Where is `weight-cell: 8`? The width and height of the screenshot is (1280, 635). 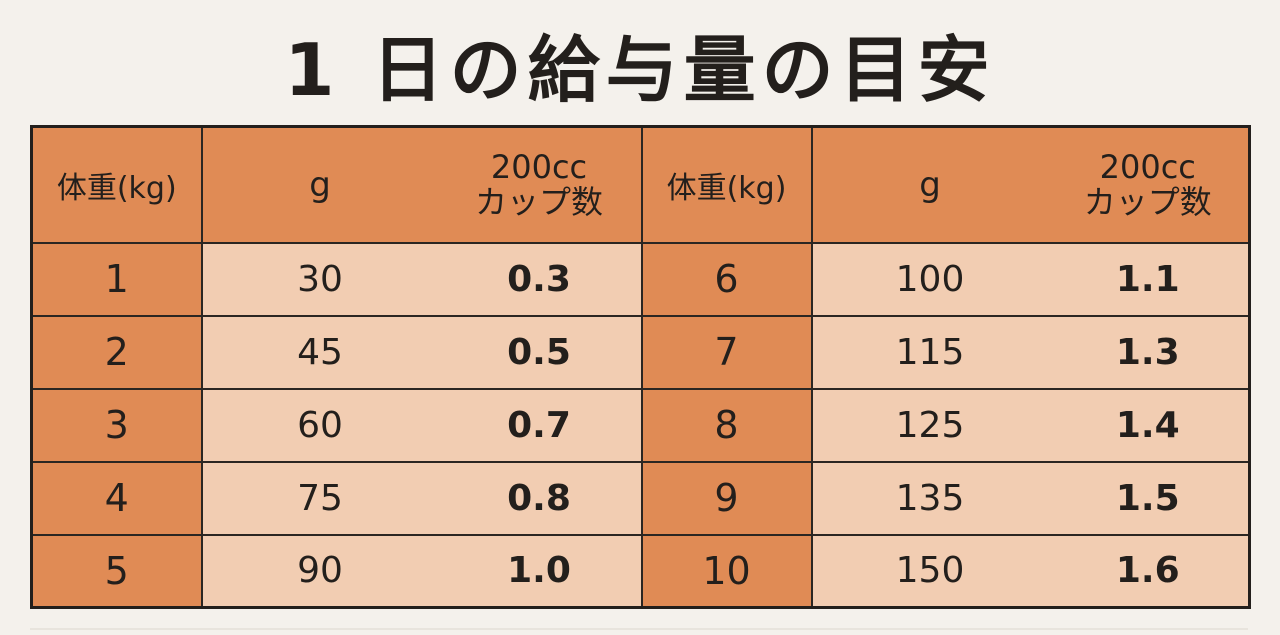 weight-cell: 8 is located at coordinates (726, 425).